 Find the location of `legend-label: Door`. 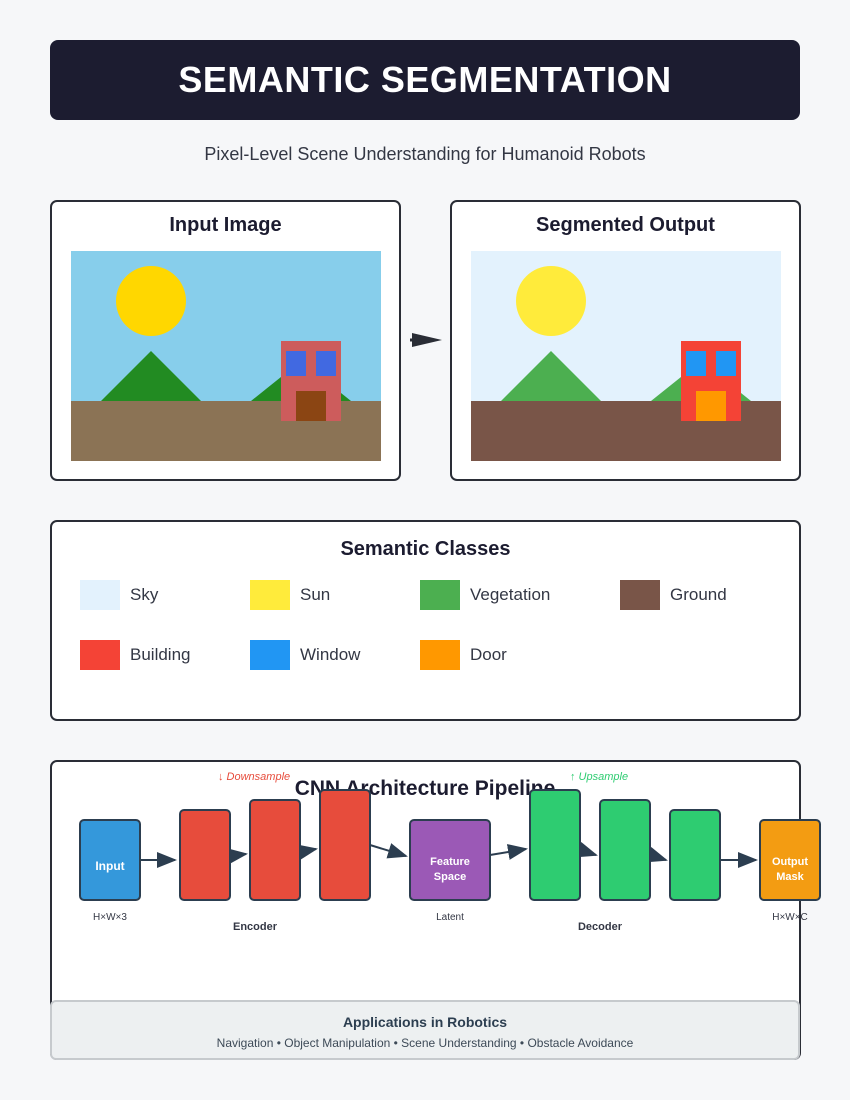

legend-label: Door is located at coordinates (488, 654).